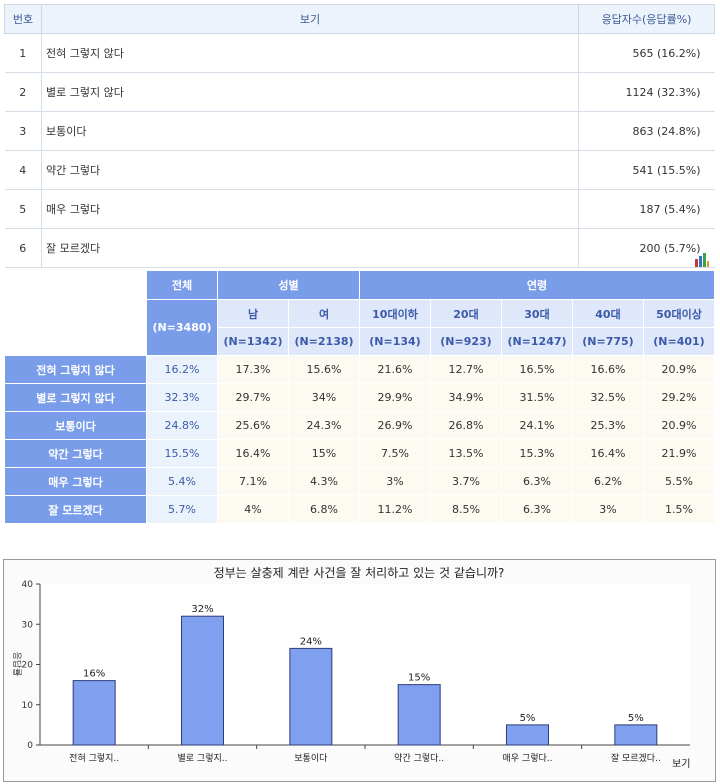 The width and height of the screenshot is (720, 784). I want to click on cross-cell: 26.8%, so click(466, 425).